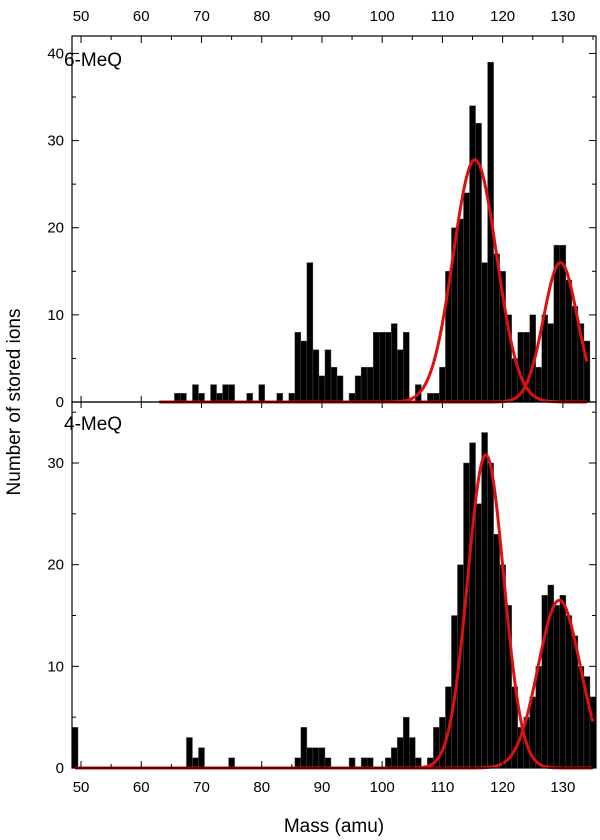  I want to click on x-tick-label-top: 100, so click(382, 16).